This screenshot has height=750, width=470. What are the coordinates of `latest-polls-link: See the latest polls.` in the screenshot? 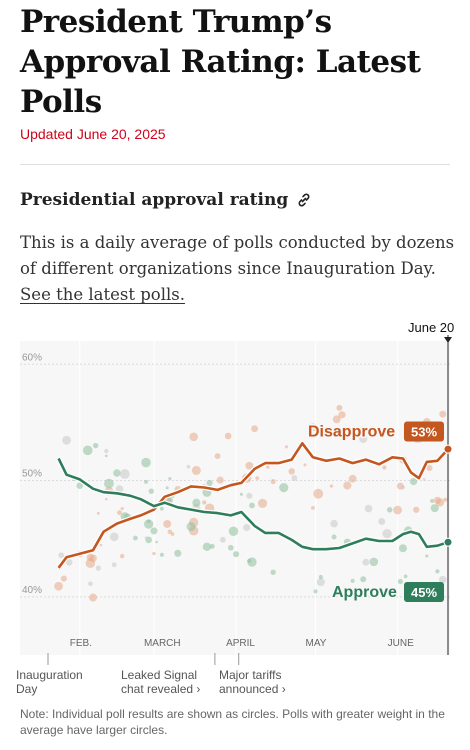 It's located at (102, 294).